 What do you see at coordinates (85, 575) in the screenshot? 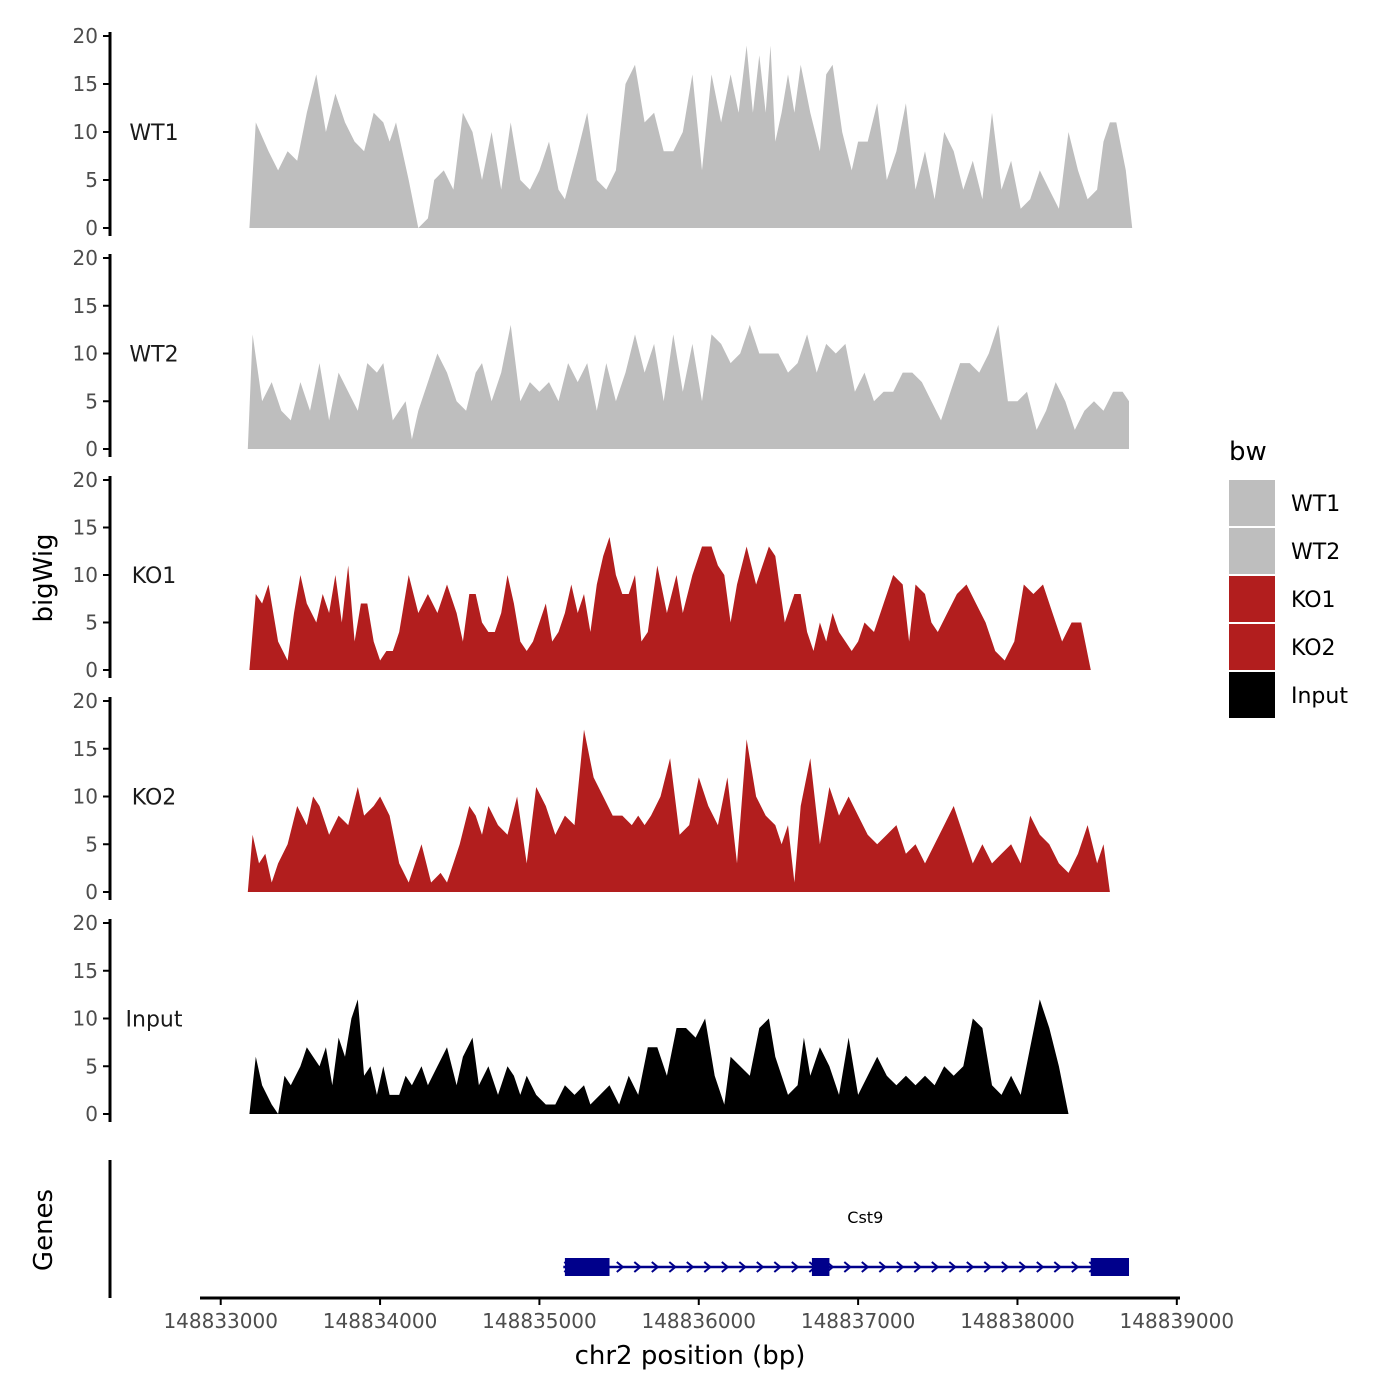
I see `y-tick-label-KO1-10: 10` at bounding box center [85, 575].